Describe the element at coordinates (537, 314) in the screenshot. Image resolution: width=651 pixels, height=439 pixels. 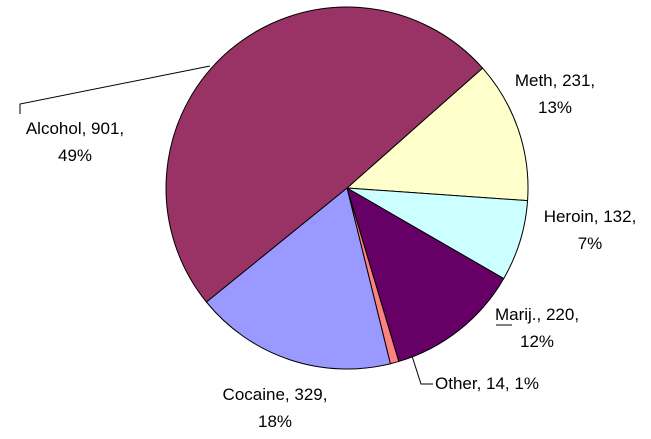
I see `data-label-marij-line1: Marij., 220,` at that location.